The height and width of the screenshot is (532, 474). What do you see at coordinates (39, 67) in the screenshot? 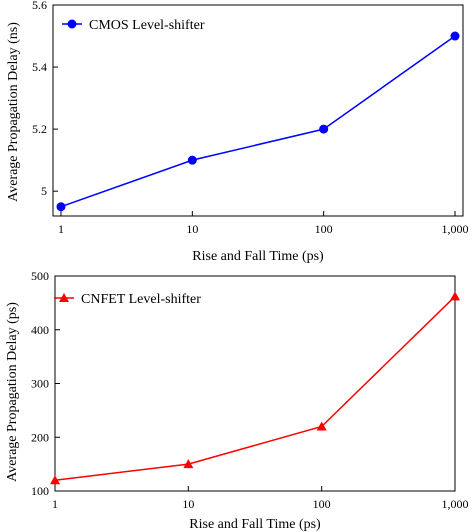
I see `cmos-y-tick-label: 5.4` at bounding box center [39, 67].